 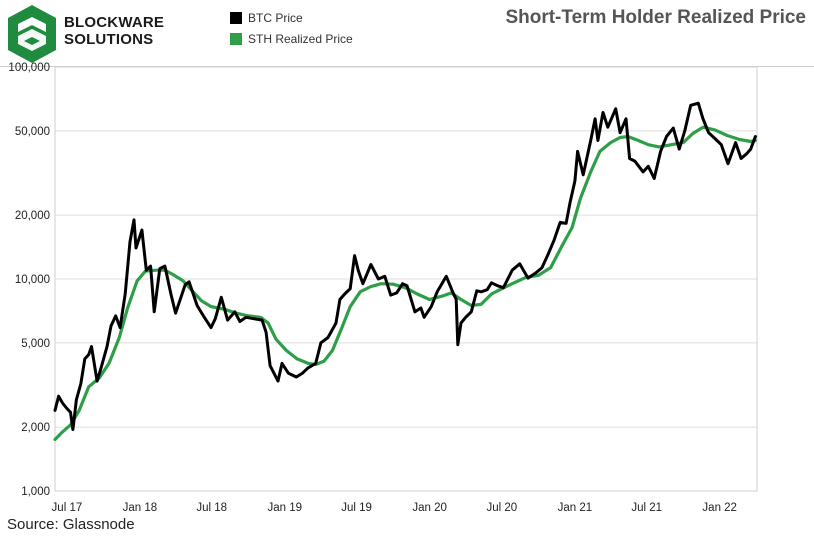 I want to click on y-tick-label: 10,000, so click(x=32, y=280).